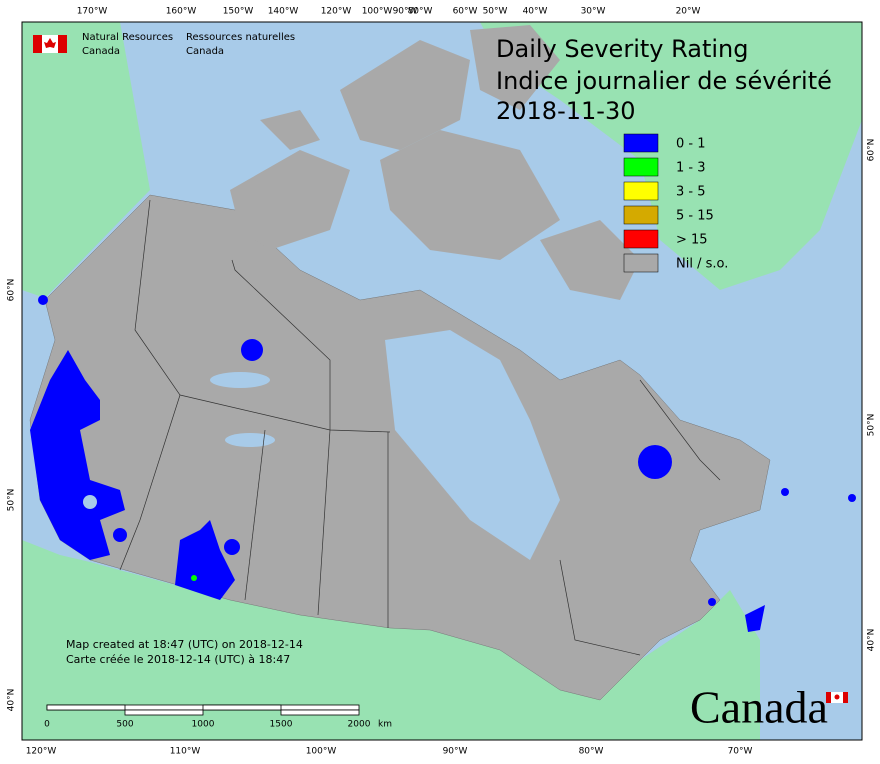 The image size is (880, 764). I want to click on legend: 0 - 1 1 - 3 3 - 5 5 - 15 > 15 Nil / s.o., so click(675, 203).